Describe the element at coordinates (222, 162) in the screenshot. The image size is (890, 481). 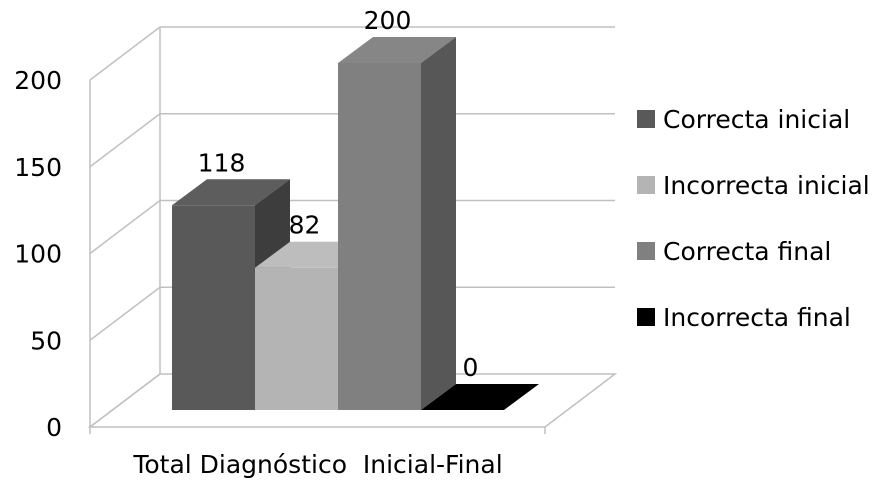
I see `data-label-correcta-inicial: 118` at that location.